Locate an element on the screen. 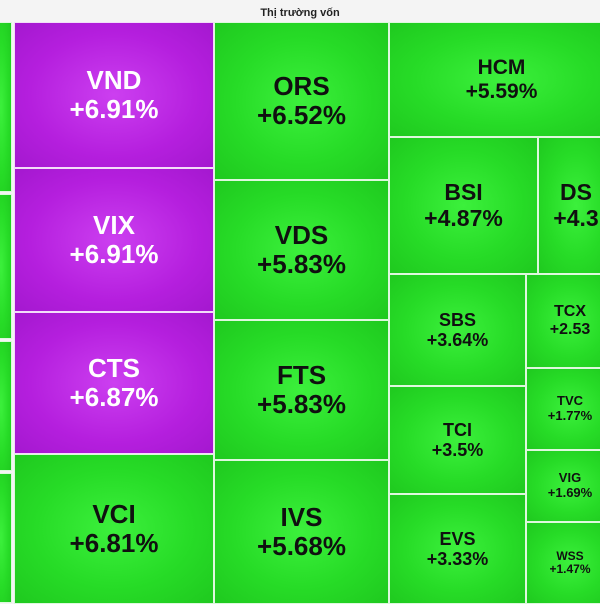  tile-ds: DS +4.3 is located at coordinates (569, 205).